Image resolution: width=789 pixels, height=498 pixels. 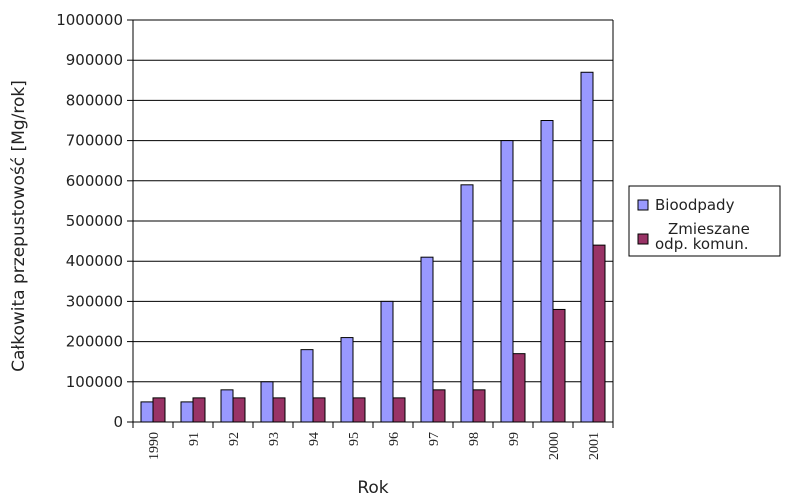 What do you see at coordinates (94, 141) in the screenshot?
I see `y-tick-label: 700000` at bounding box center [94, 141].